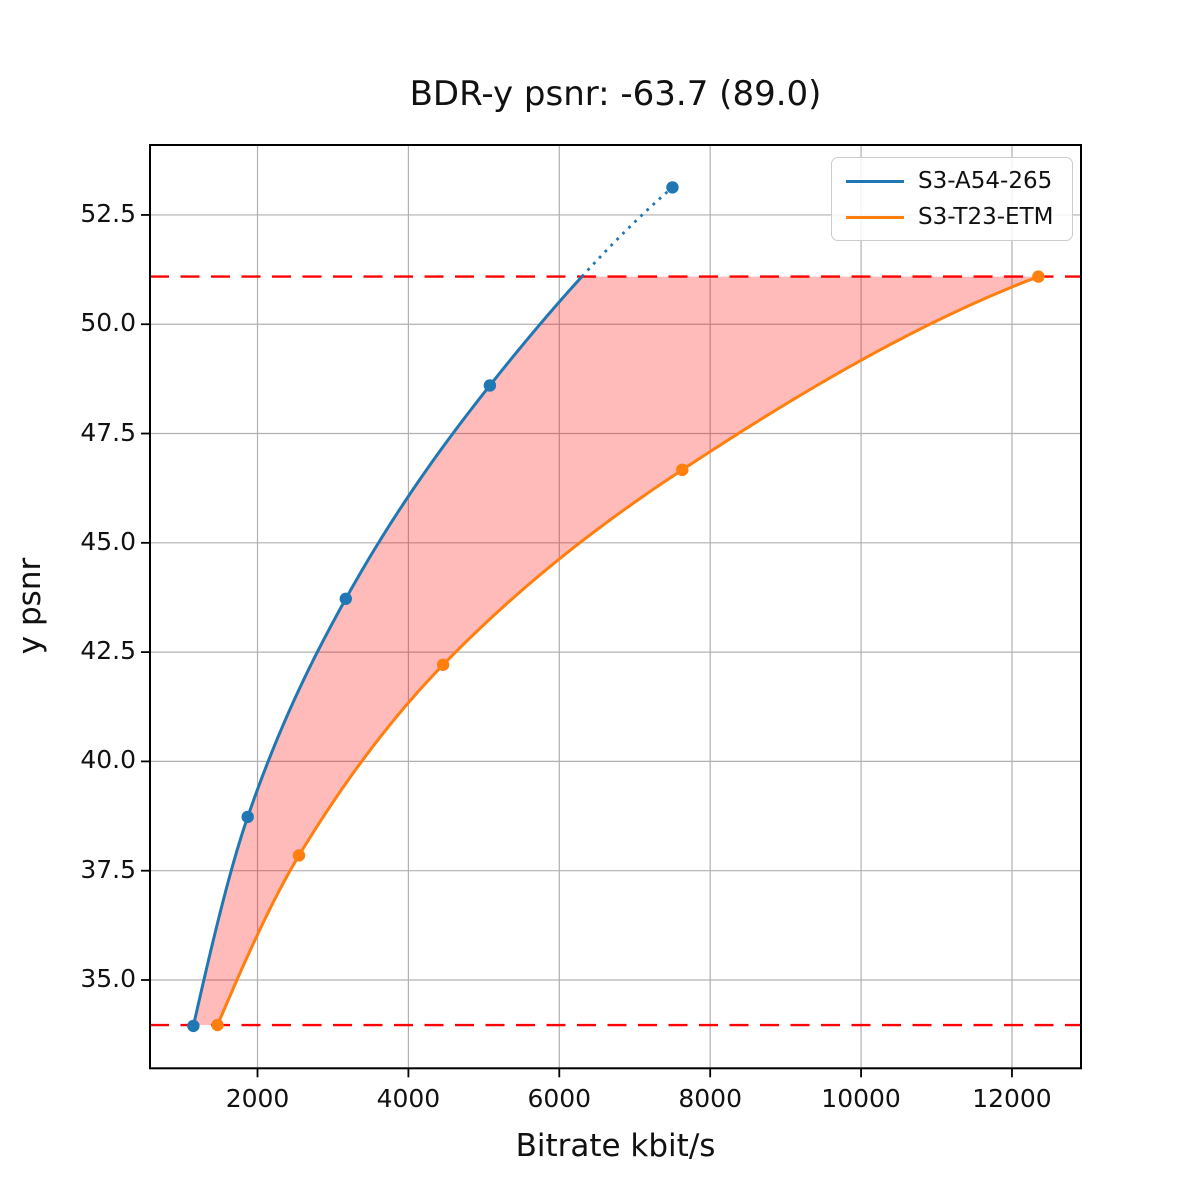 The height and width of the screenshot is (1200, 1200). Describe the element at coordinates (627, 232) in the screenshot. I see `series-line-blue-dotted-extension` at that location.